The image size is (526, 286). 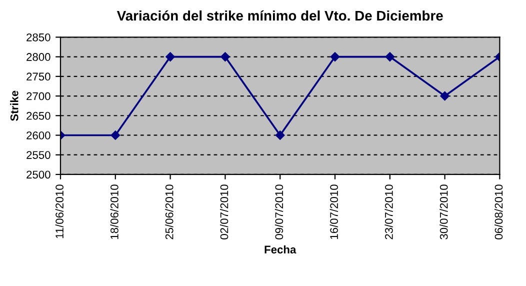 What do you see at coordinates (38, 96) in the screenshot?
I see `y-tick-label: 2700` at bounding box center [38, 96].